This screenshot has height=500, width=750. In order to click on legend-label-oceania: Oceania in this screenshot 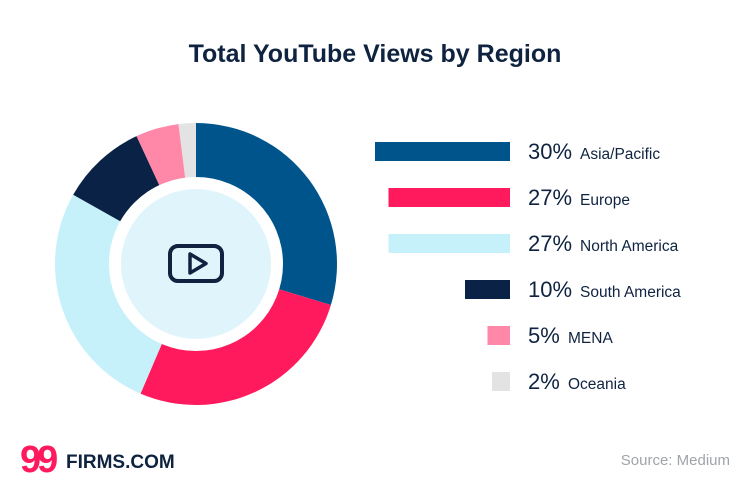, I will do `click(597, 384)`.